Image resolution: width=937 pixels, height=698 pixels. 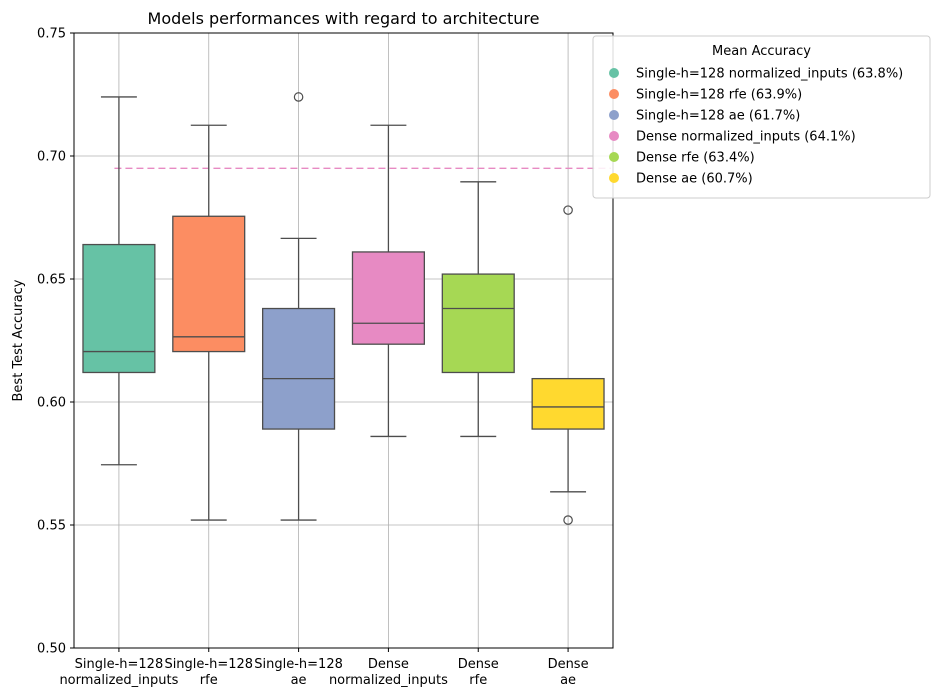 I want to click on legend-label: Dense normalized_inputs (64.1%), so click(x=746, y=137).